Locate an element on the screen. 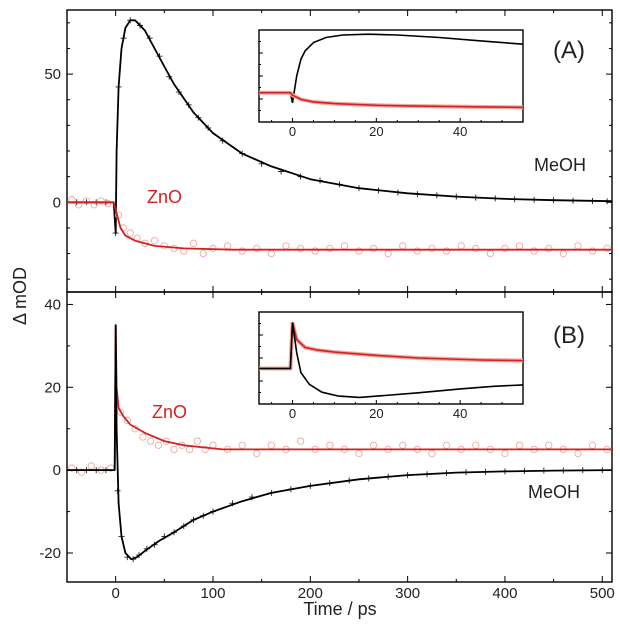  y-tick-label: 20 is located at coordinates (52, 387).